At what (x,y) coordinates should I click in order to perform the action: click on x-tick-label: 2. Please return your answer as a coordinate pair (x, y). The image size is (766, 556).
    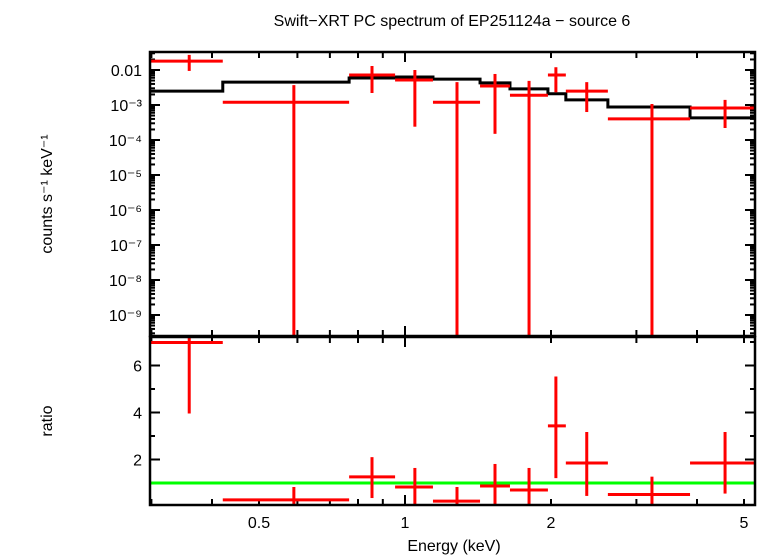
    Looking at the image, I should click on (551, 523).